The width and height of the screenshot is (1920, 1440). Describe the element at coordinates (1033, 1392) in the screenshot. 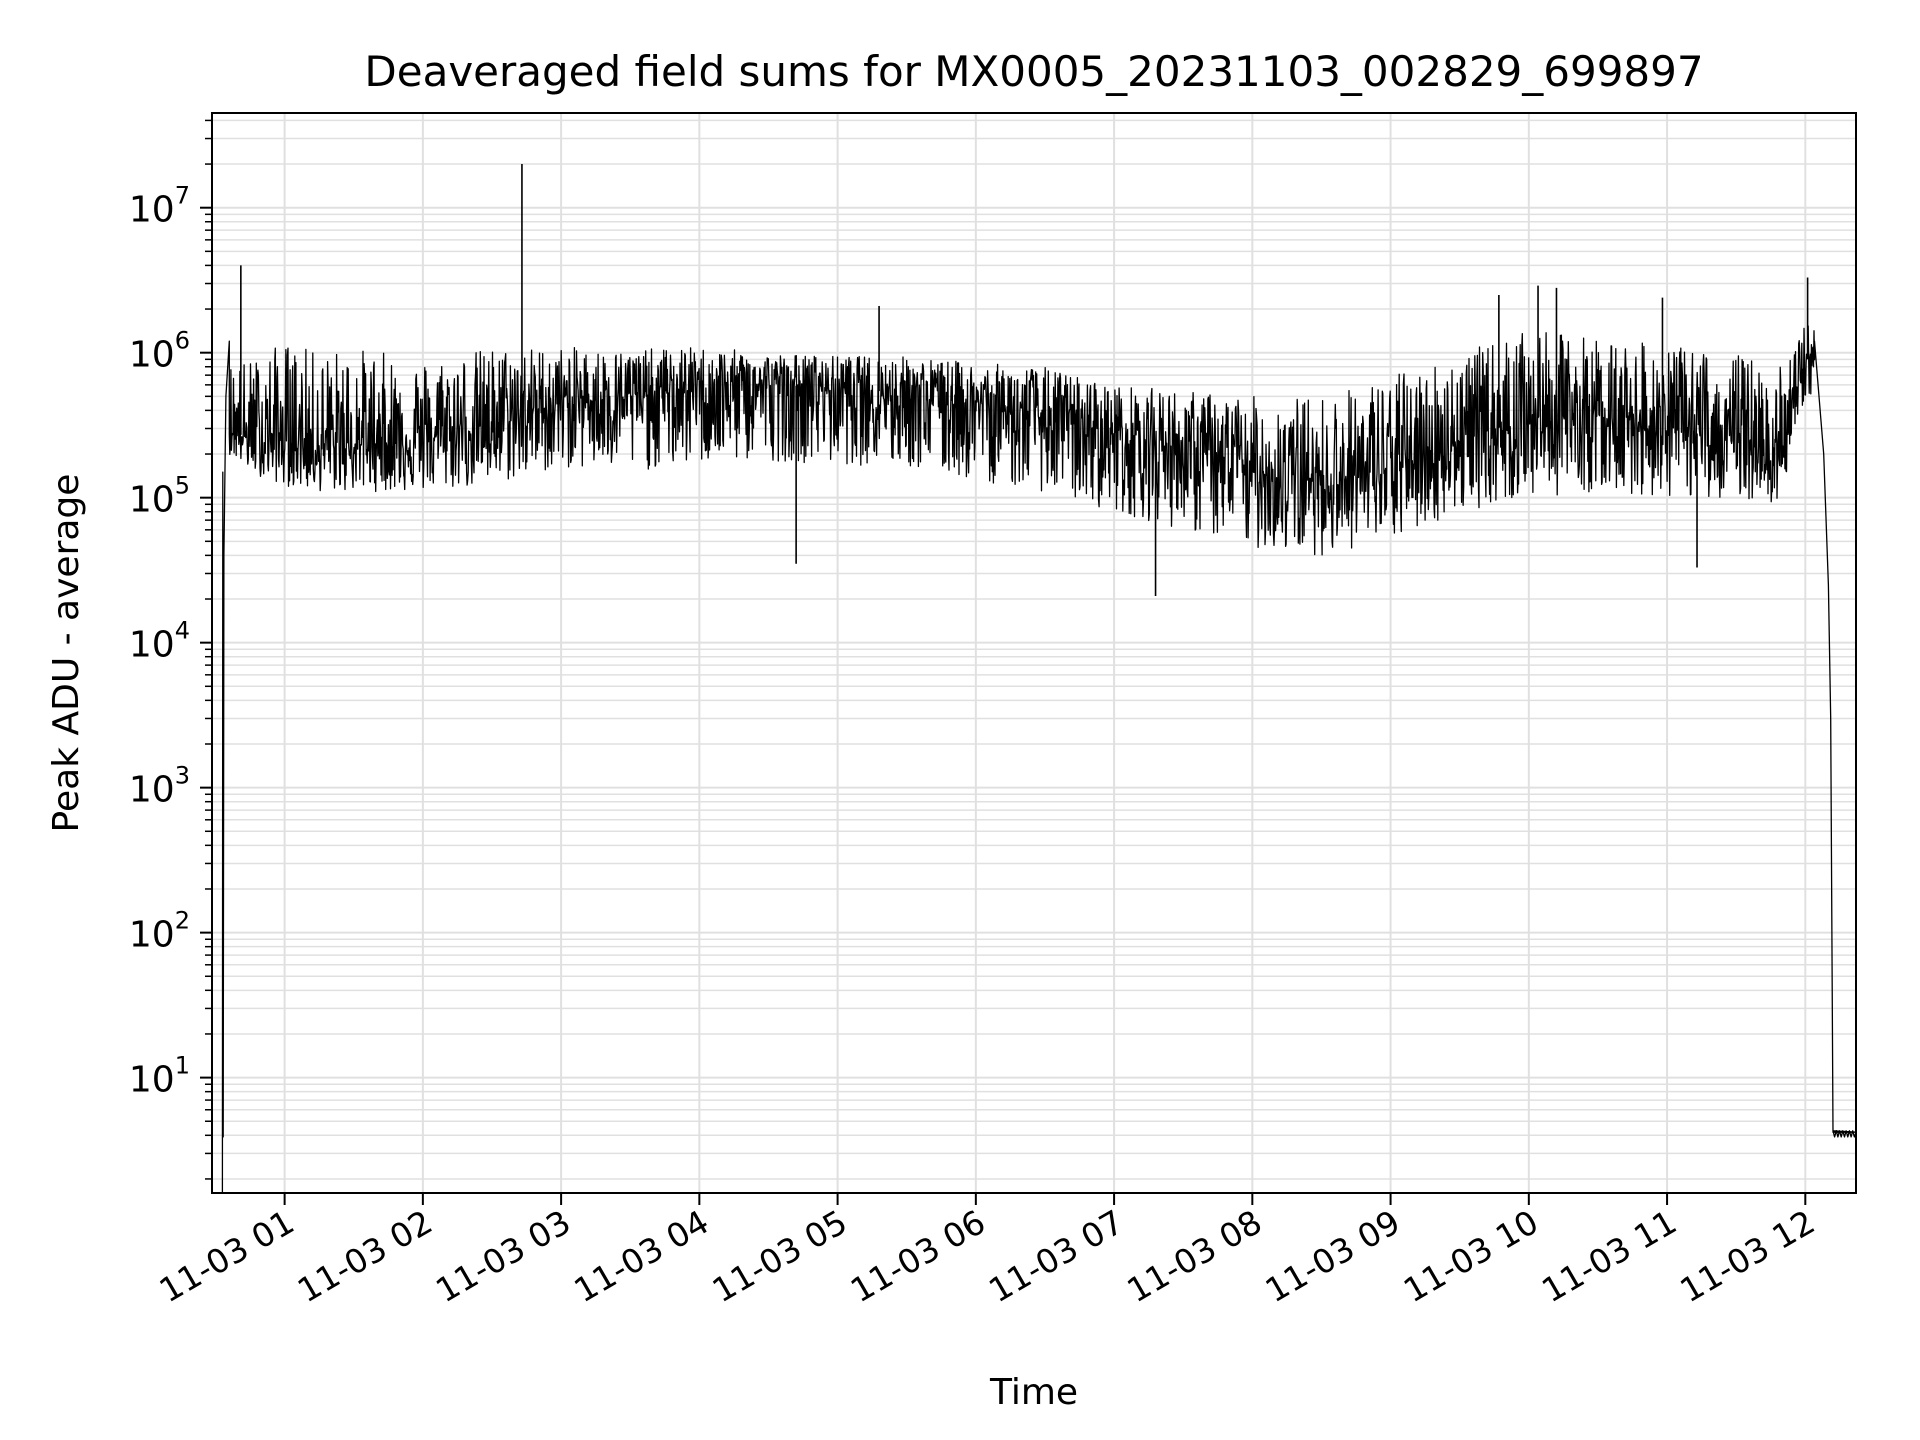

I see `x-axis-label: Time` at that location.